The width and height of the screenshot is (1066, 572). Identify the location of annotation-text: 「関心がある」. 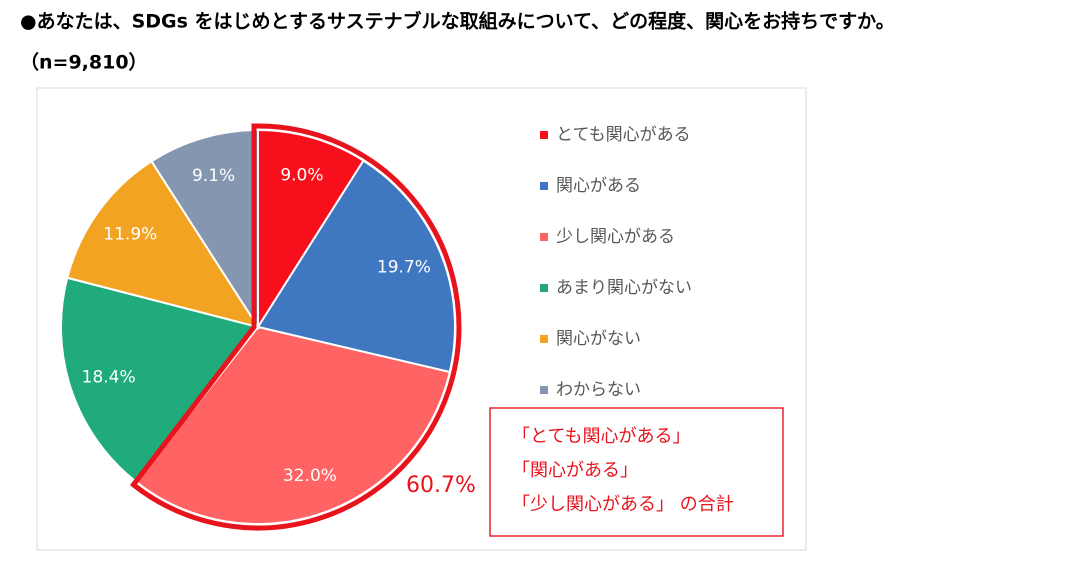
(575, 470).